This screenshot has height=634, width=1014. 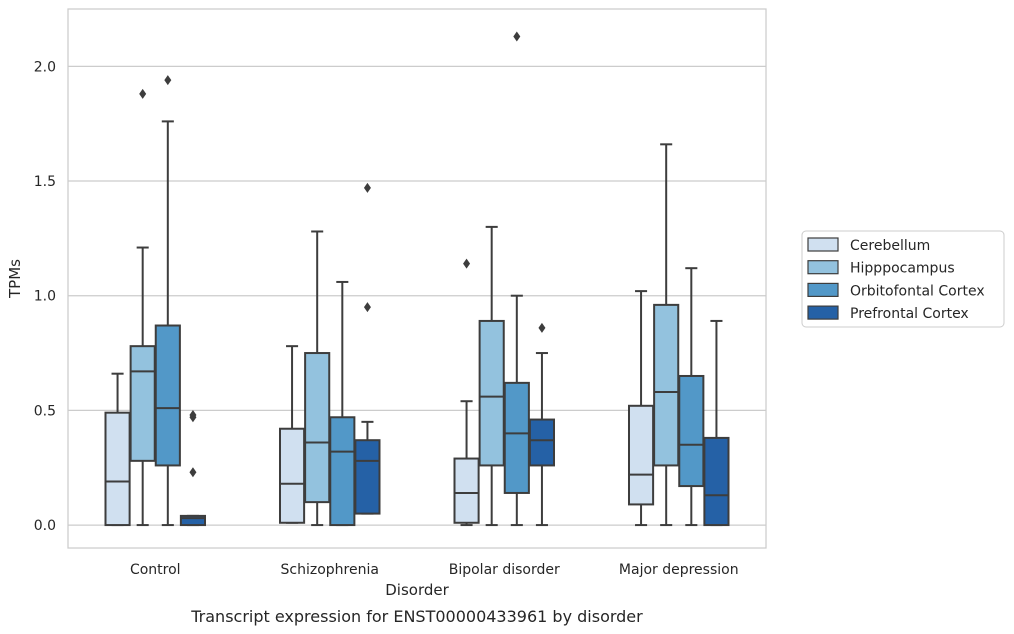 What do you see at coordinates (902, 269) in the screenshot?
I see `legend-label: Hipppocampus` at bounding box center [902, 269].